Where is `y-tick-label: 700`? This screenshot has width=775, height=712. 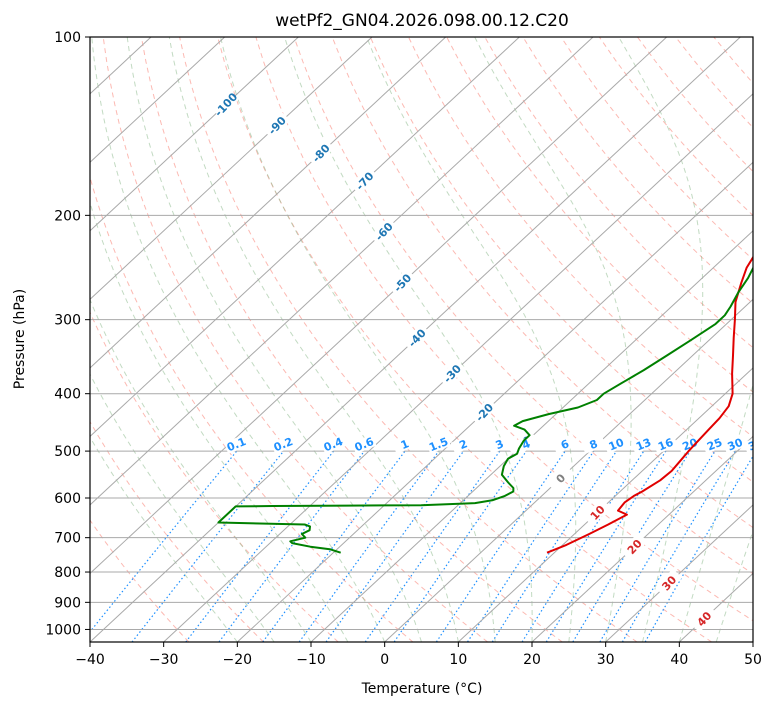 y-tick-label: 700 is located at coordinates (67, 539).